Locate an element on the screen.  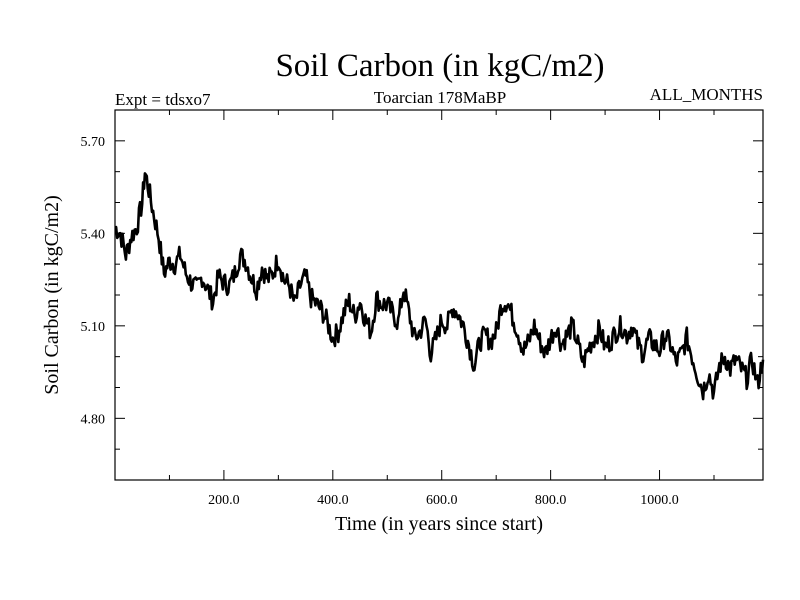
experiment-label: Expt = tdsxo7 is located at coordinates (163, 99).